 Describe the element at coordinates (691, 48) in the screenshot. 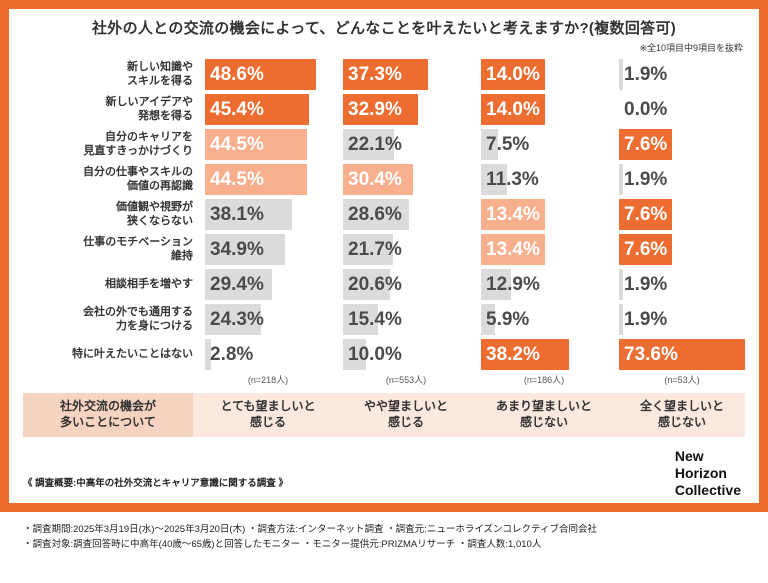

I see `excerpt-note: ※全10項目中9項目を抜粋` at that location.